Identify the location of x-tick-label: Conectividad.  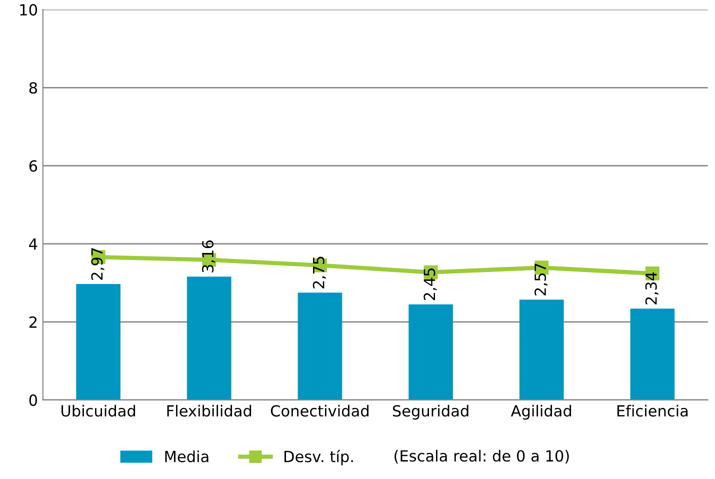
(319, 410).